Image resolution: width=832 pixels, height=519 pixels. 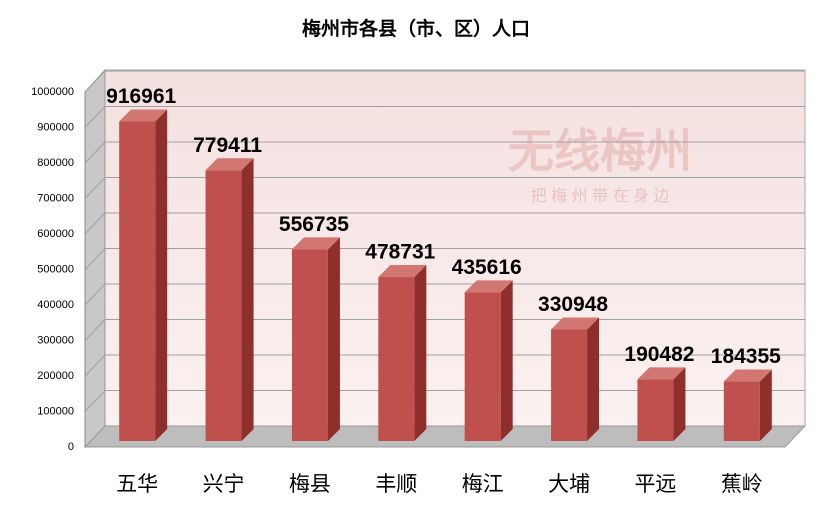 I want to click on x-tick-label: 梅县, so click(x=310, y=484).